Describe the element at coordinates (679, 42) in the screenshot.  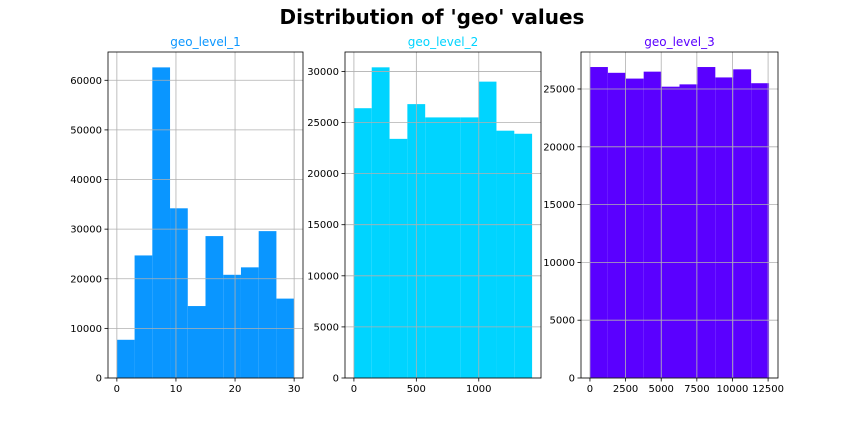
I see `p3-title: geo_level_3` at that location.